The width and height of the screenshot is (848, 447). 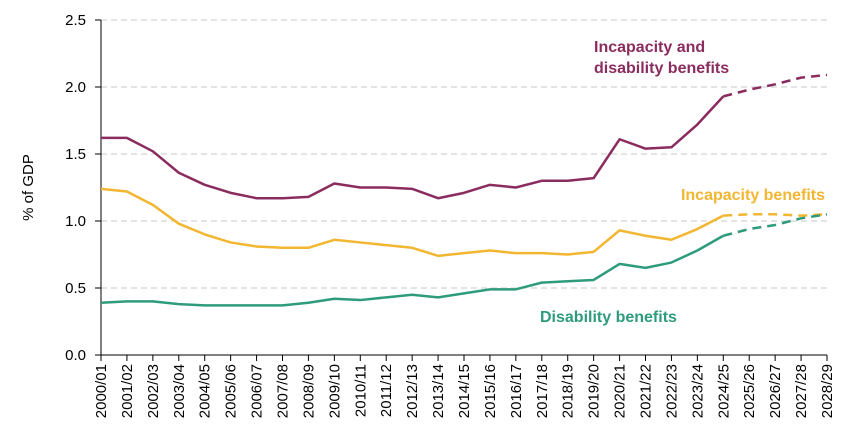 What do you see at coordinates (205, 391) in the screenshot?
I see `x-tick-label: 2004/05` at bounding box center [205, 391].